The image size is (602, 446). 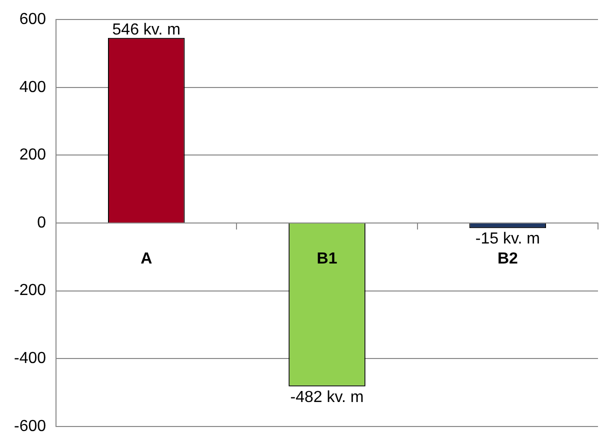 What do you see at coordinates (327, 259) in the screenshot?
I see `x-tick-label: B1` at bounding box center [327, 259].